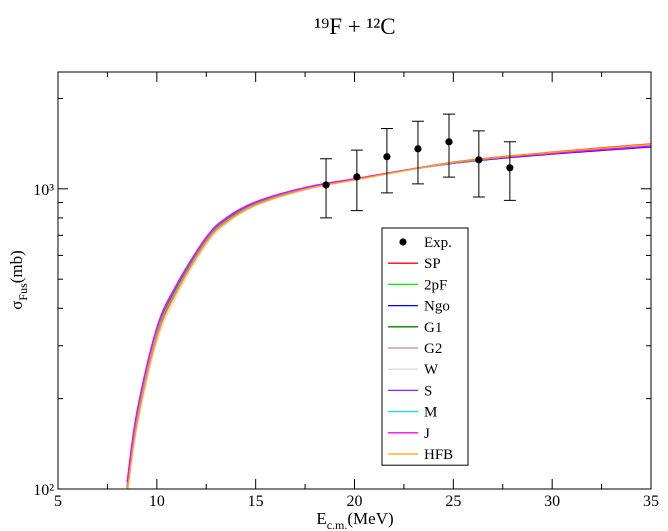 The height and width of the screenshot is (531, 668). Describe the element at coordinates (157, 501) in the screenshot. I see `x-tick-label: 10` at that location.